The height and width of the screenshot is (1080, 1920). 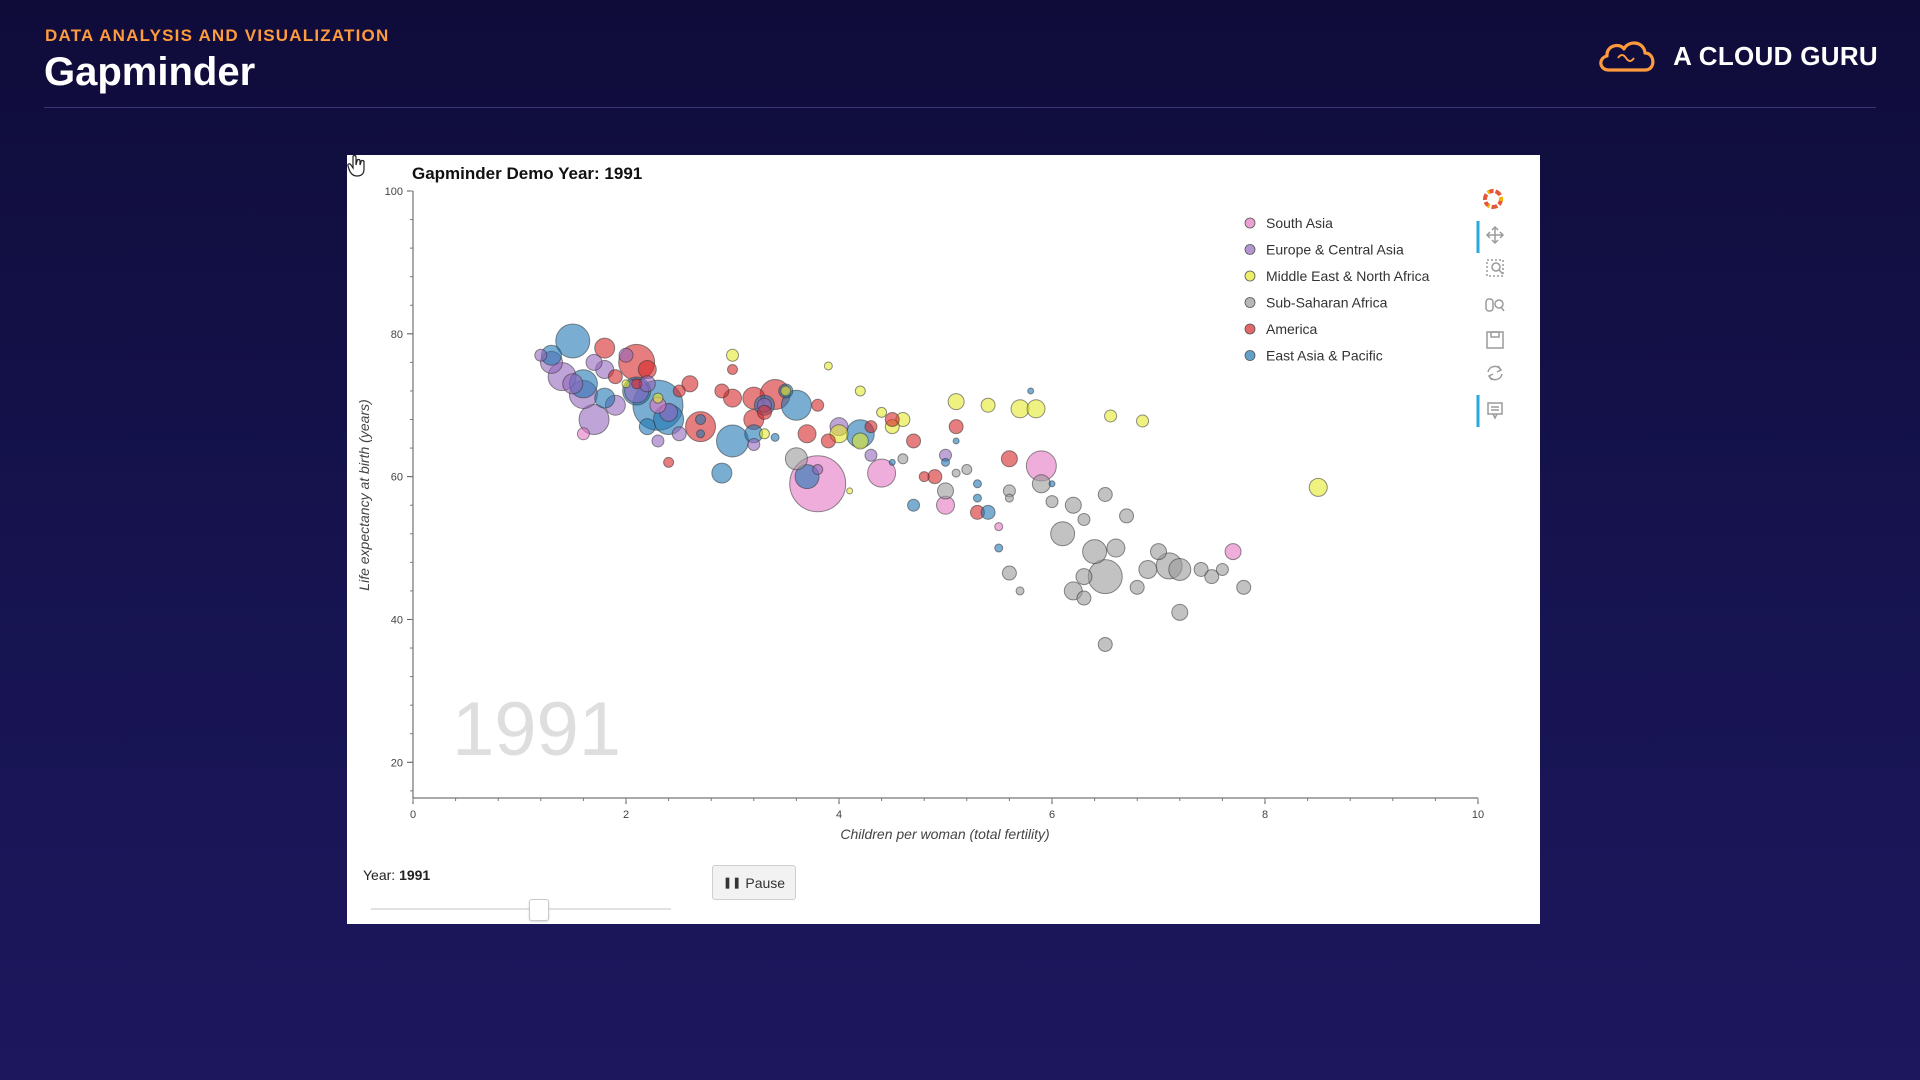 What do you see at coordinates (1493, 199) in the screenshot?
I see `bokeh-logo-icon` at bounding box center [1493, 199].